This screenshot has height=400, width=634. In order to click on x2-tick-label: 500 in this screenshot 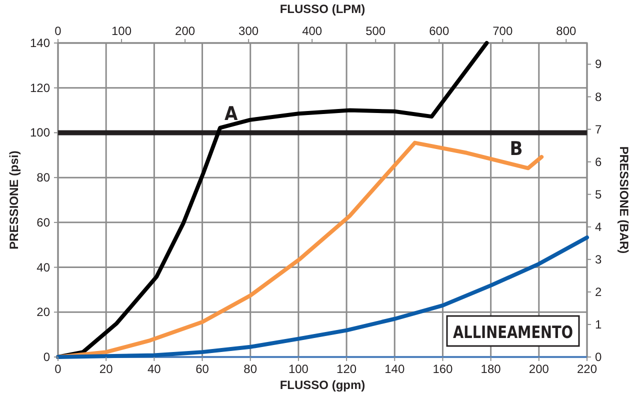, I will do `click(376, 31)`.